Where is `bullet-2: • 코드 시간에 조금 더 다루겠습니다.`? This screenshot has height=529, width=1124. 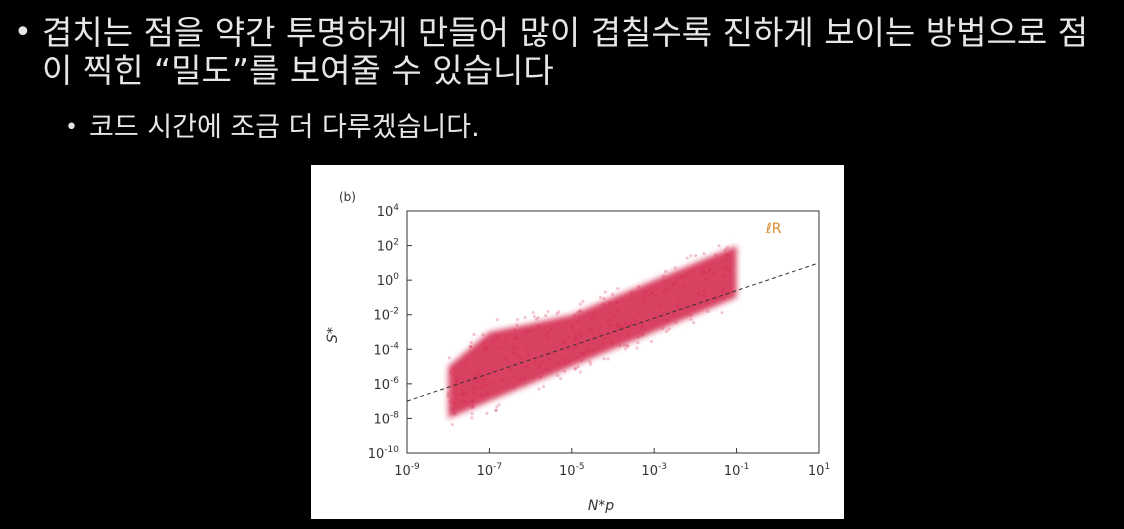 bullet-2: • 코드 시간에 조금 더 다루겠습니다. is located at coordinates (272, 128).